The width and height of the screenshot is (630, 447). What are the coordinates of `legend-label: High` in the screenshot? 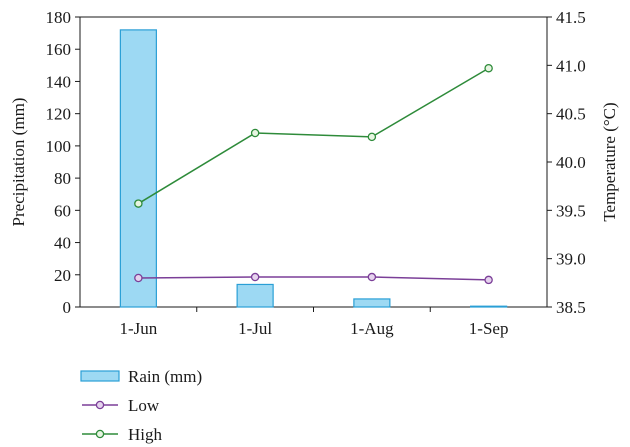 It's located at (145, 434).